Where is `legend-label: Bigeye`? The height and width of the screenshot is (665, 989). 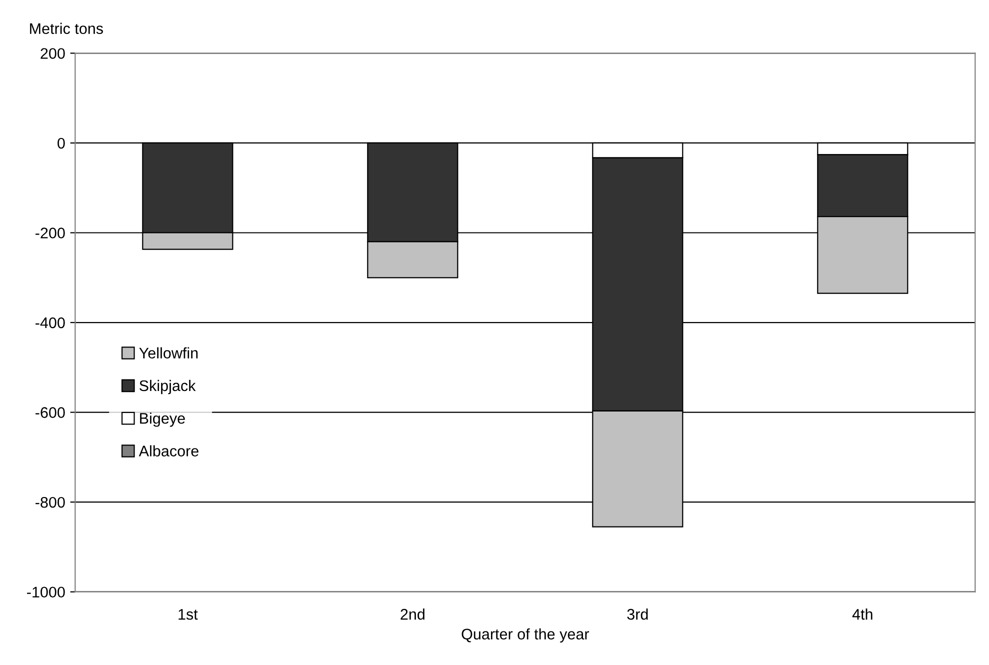
legend-label: Bigeye is located at coordinates (162, 419).